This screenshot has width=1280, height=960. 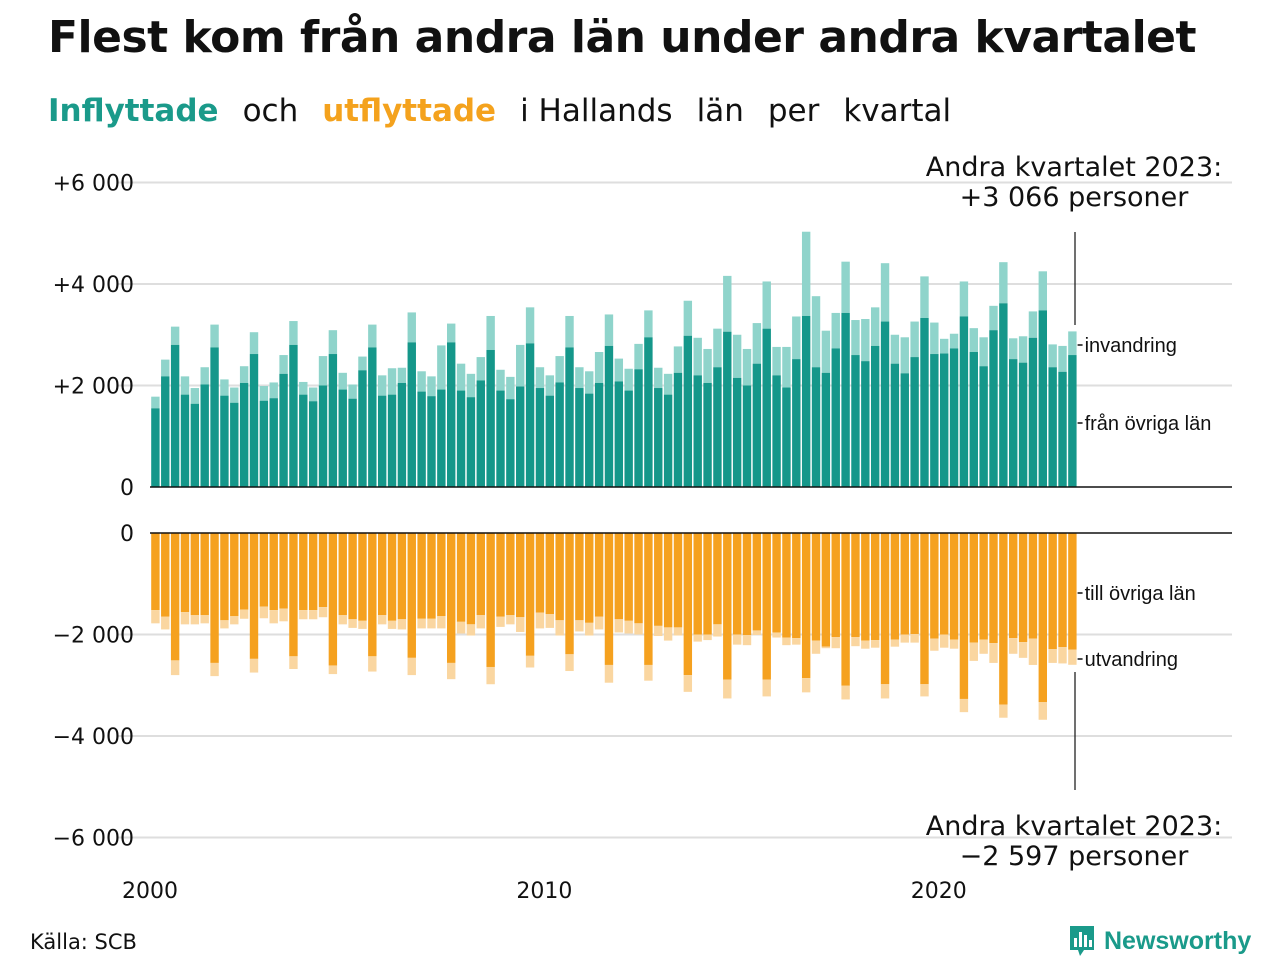 What do you see at coordinates (544, 889) in the screenshot?
I see `x-tick-label: 2010` at bounding box center [544, 889].